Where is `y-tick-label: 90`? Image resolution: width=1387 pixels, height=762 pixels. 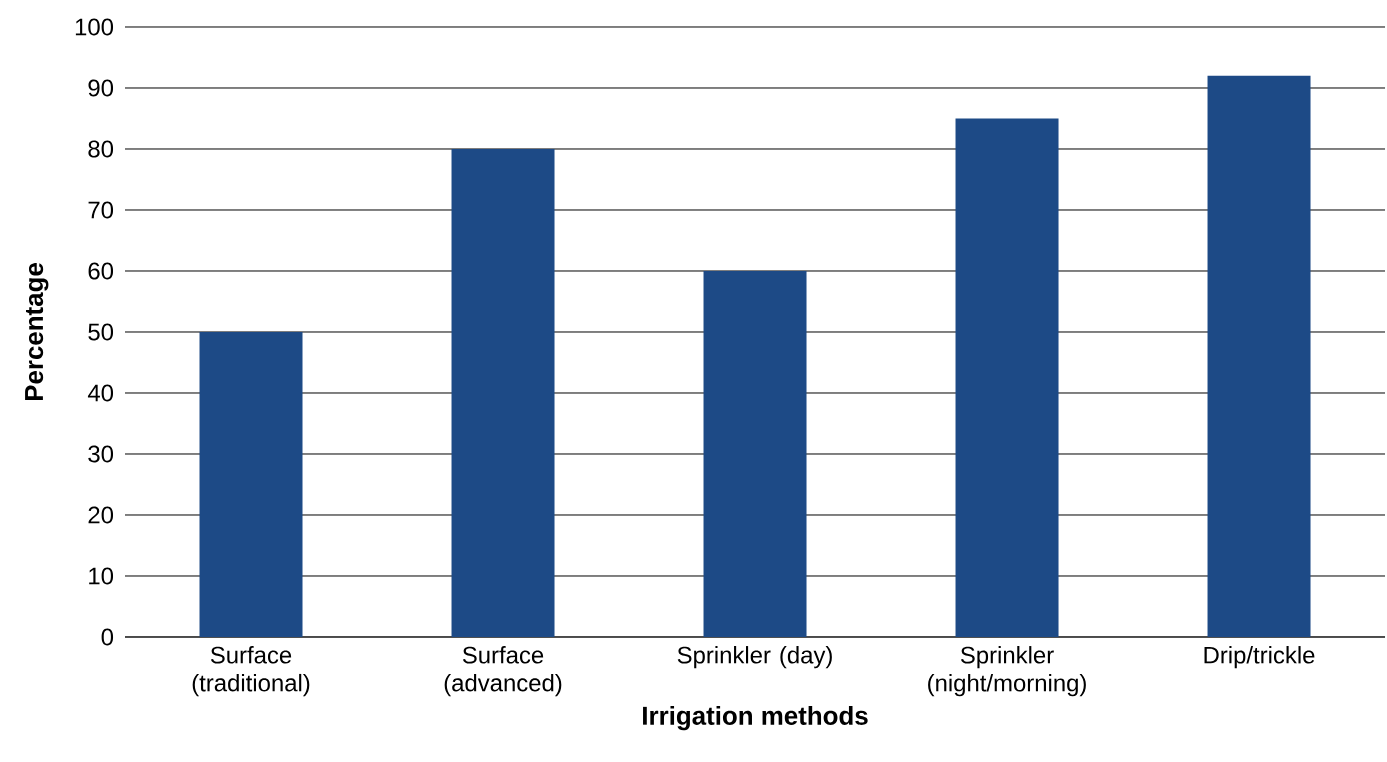
y-tick-label: 90 is located at coordinates (101, 88).